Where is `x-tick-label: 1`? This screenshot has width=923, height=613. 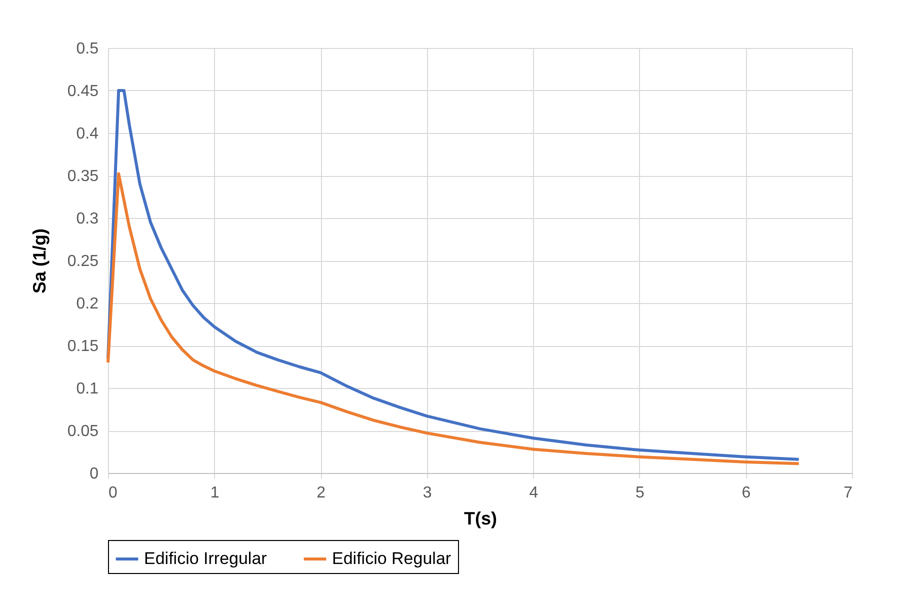
x-tick-label: 1 is located at coordinates (215, 493).